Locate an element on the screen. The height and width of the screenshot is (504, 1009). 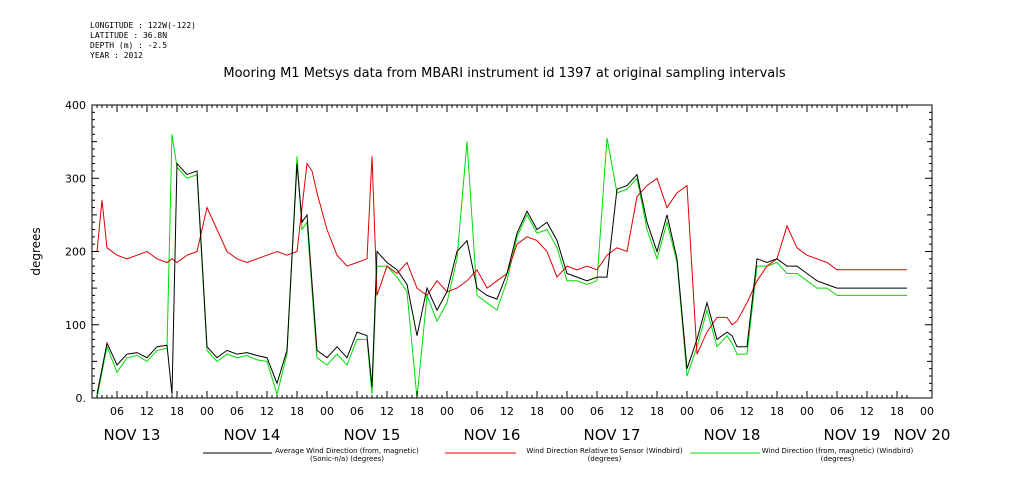
x-day-label: NOV 17 is located at coordinates (612, 435).